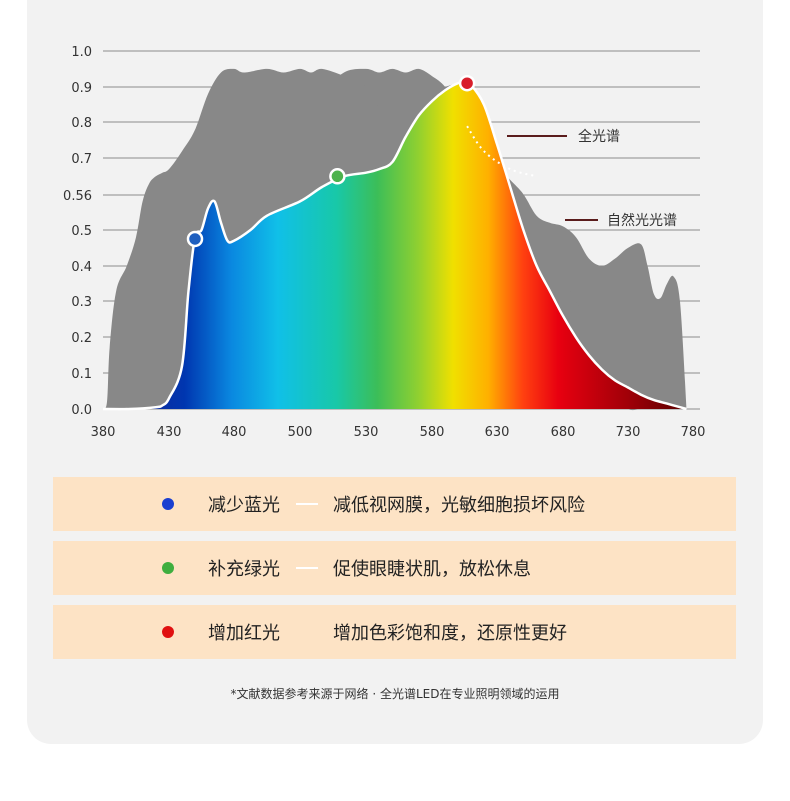 The image size is (790, 801). What do you see at coordinates (432, 432) in the screenshot?
I see `x-tick-label: 580` at bounding box center [432, 432].